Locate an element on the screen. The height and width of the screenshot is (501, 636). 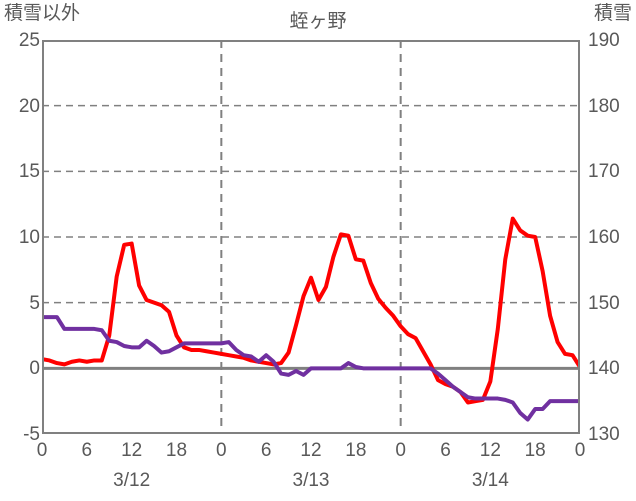
right-ytick-label: 180 is located at coordinates (604, 106).